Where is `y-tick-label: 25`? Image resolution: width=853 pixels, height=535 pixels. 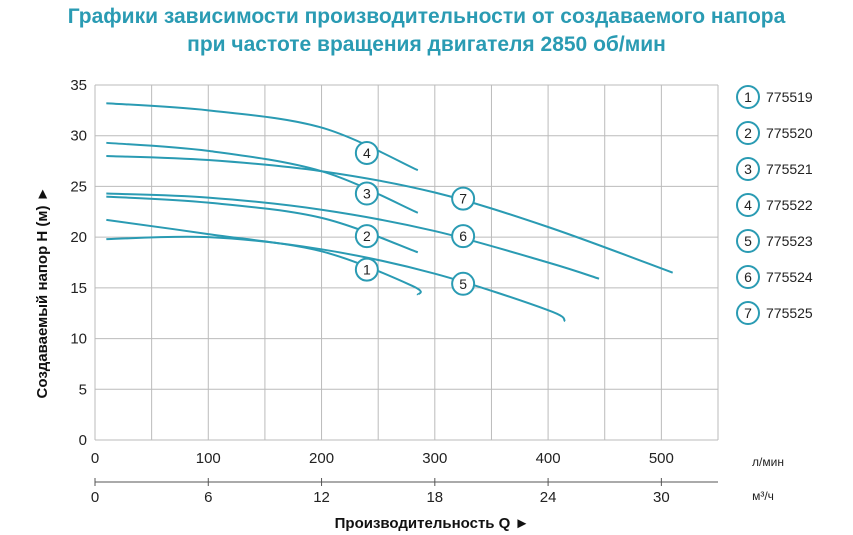 y-tick-label: 25 is located at coordinates (78, 186).